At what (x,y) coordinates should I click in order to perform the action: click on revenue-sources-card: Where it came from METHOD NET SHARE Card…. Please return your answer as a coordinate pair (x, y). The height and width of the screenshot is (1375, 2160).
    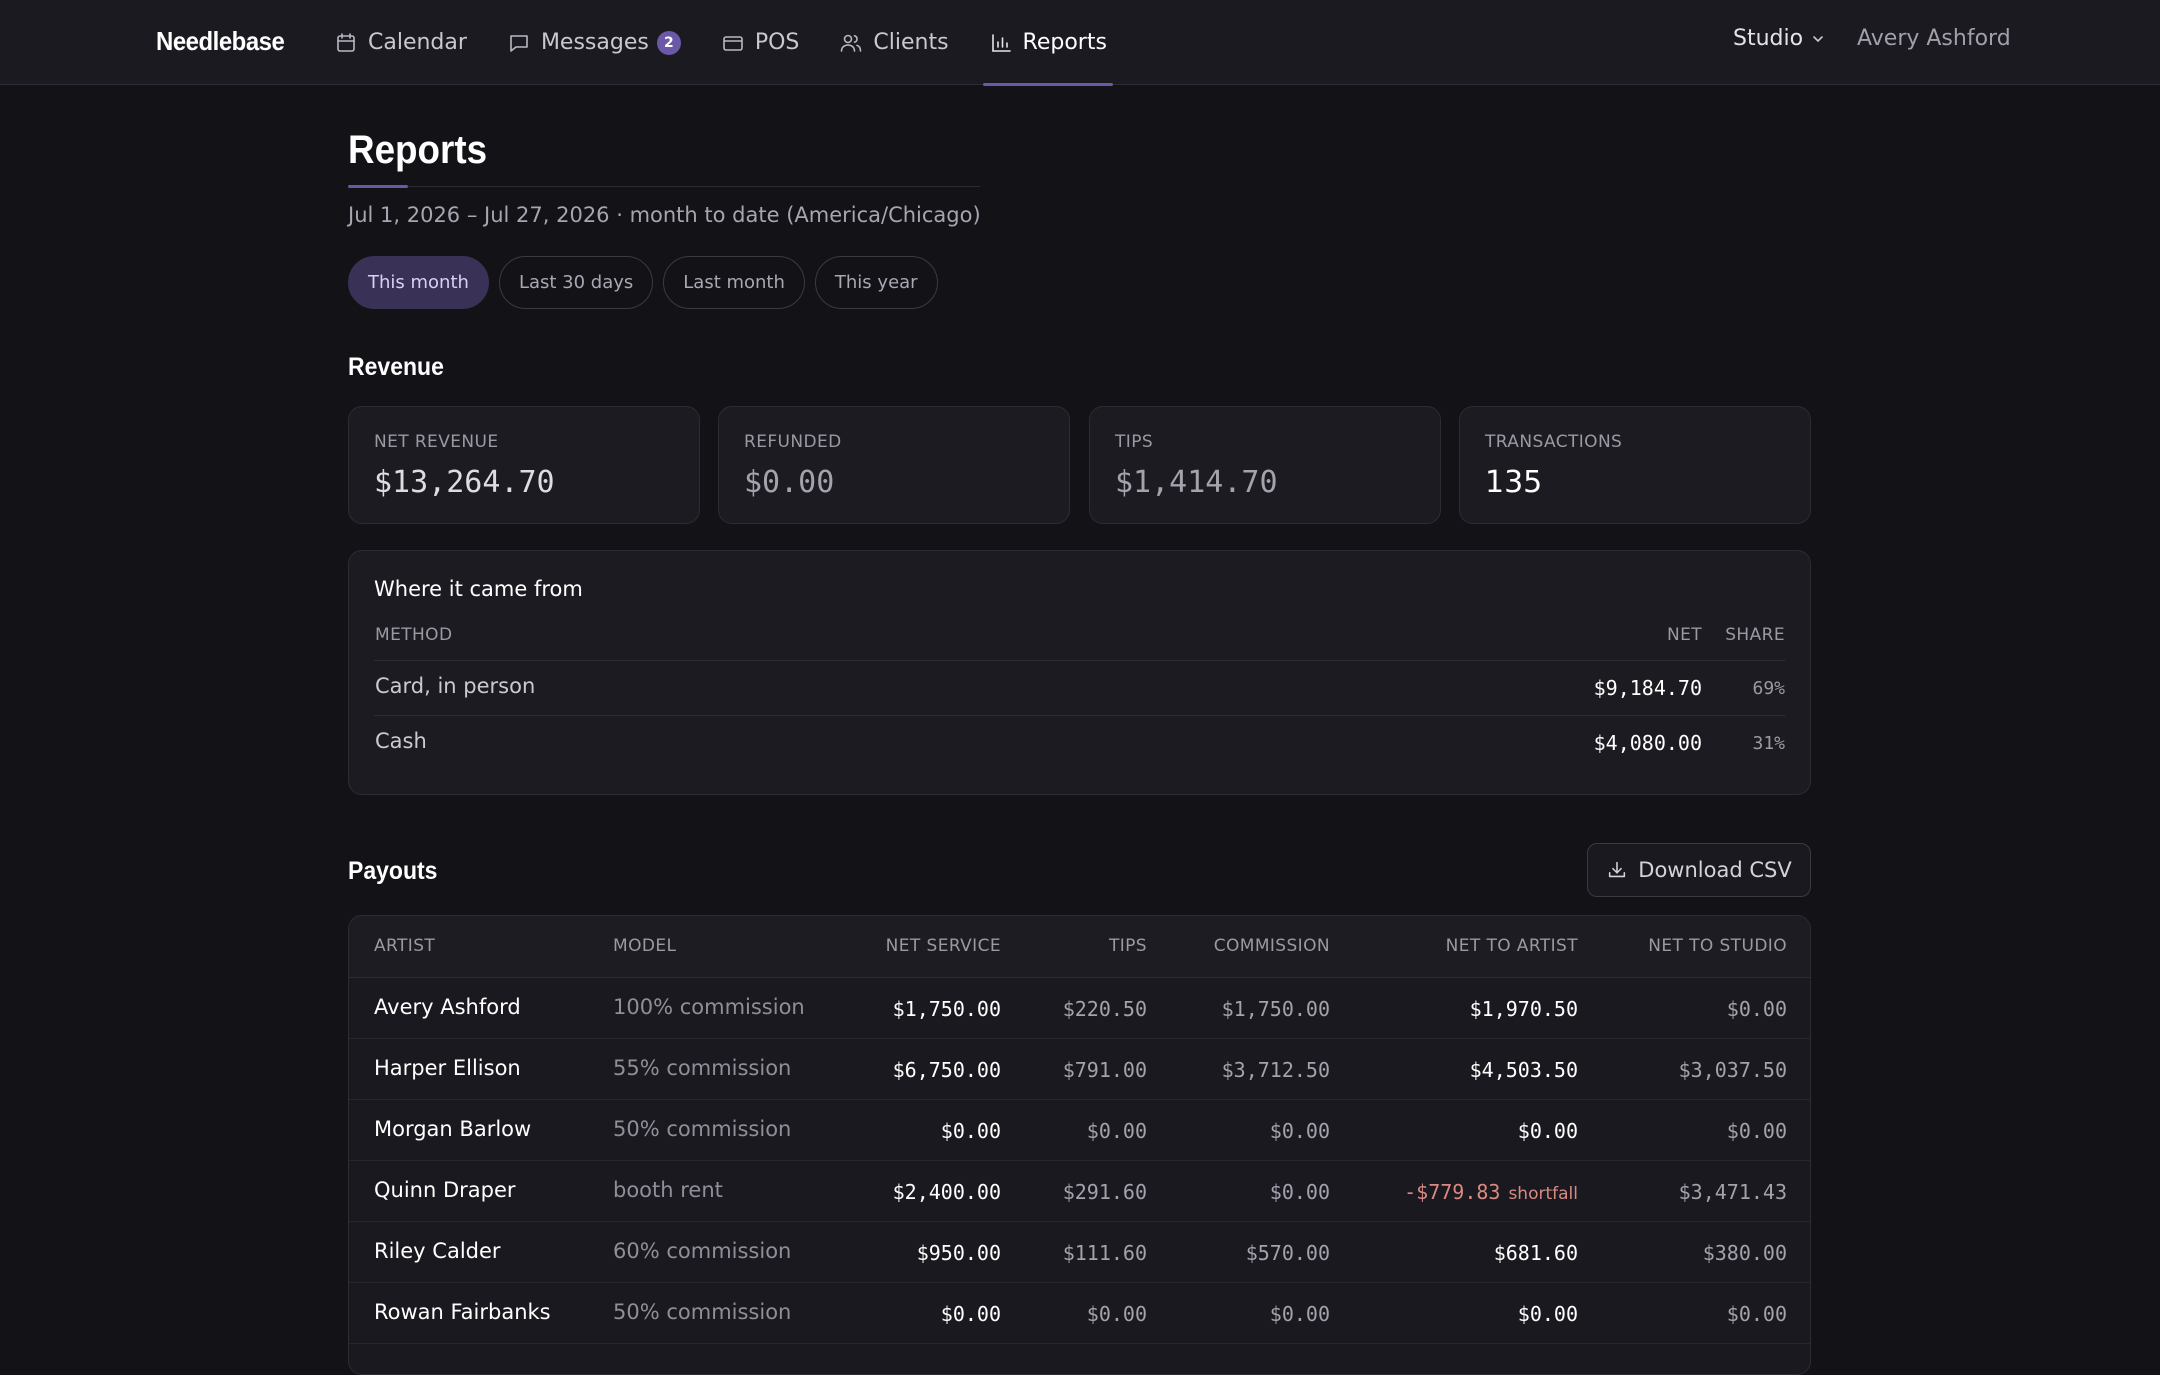
    Looking at the image, I should click on (1079, 672).